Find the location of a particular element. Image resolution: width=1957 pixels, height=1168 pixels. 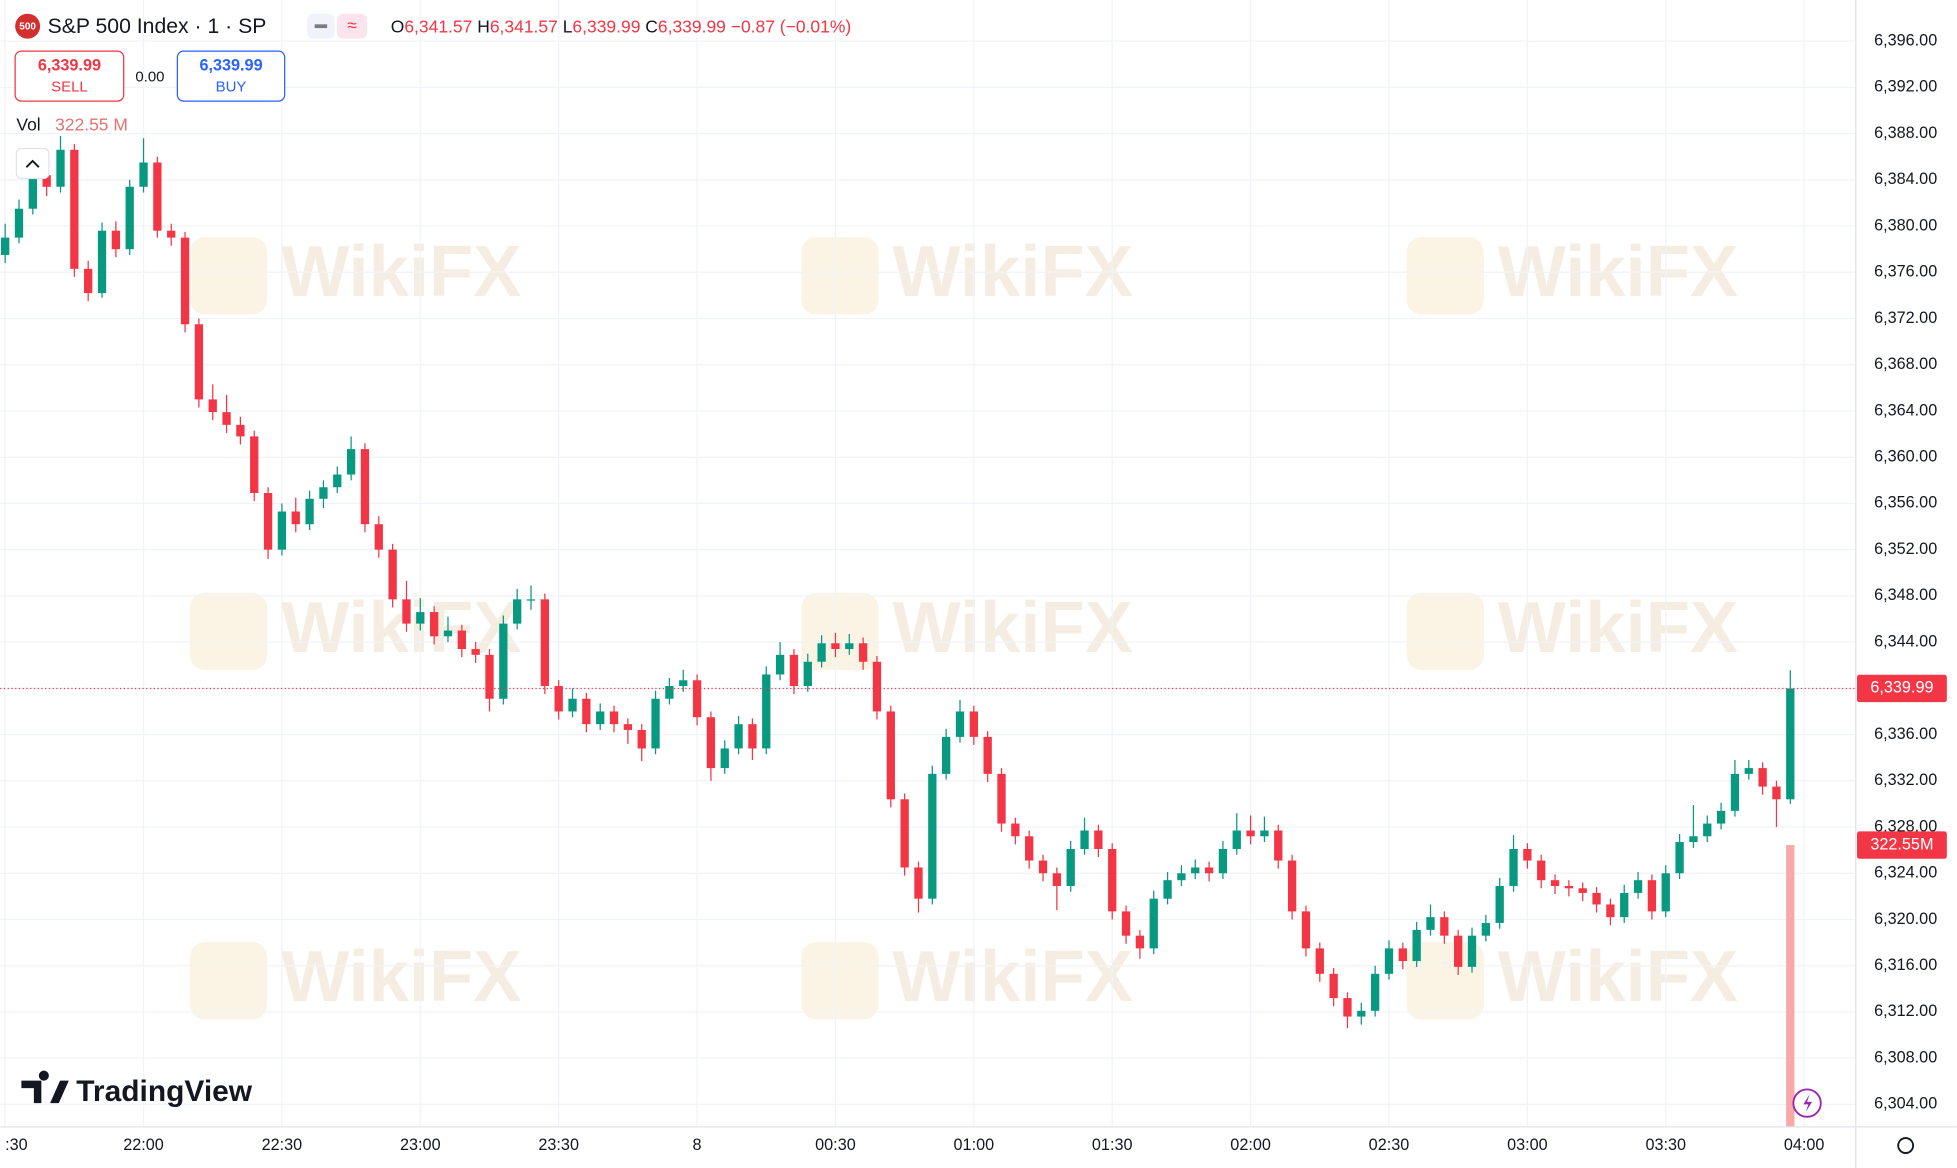

x-tick-label: 01:00 is located at coordinates (974, 1145).